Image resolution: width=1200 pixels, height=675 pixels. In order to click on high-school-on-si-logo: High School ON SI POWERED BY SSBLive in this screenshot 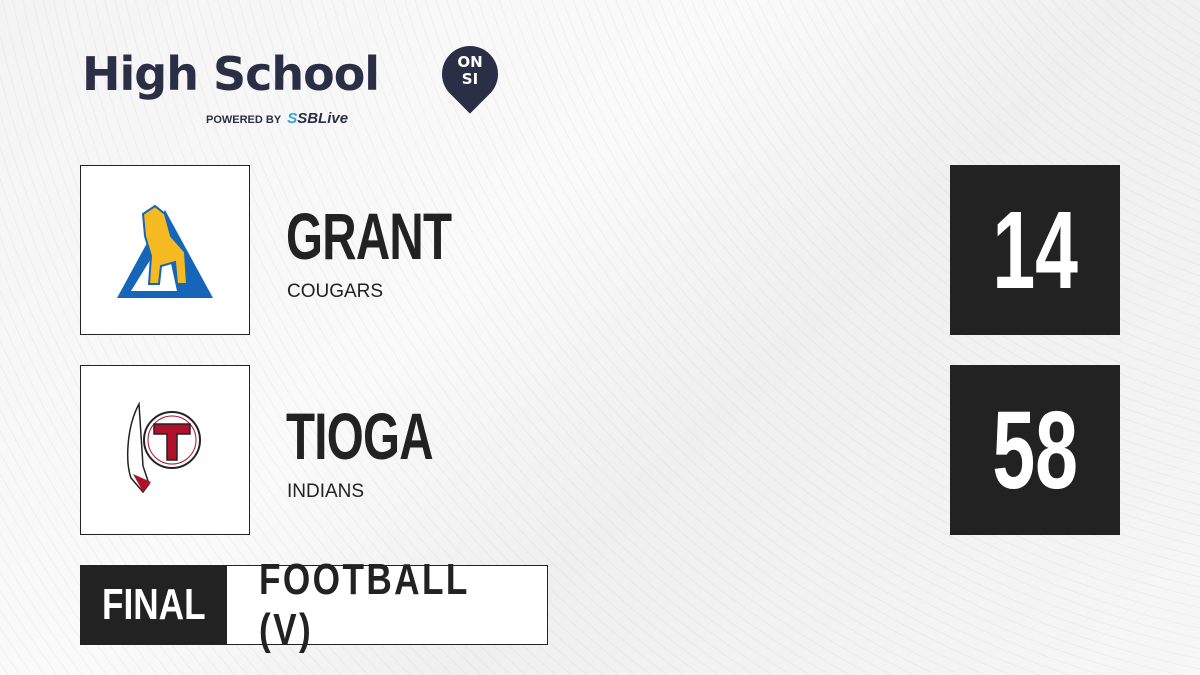, I will do `click(296, 80)`.